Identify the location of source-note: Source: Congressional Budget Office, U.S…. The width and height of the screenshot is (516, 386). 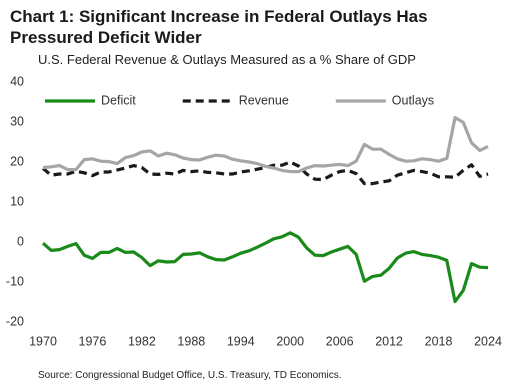
(190, 375).